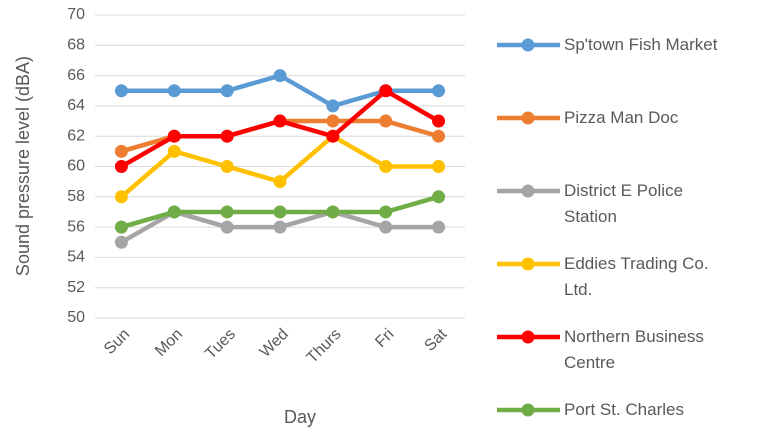 This screenshot has width=761, height=435. Describe the element at coordinates (624, 203) in the screenshot. I see `legend-label: District E Police Station` at that location.